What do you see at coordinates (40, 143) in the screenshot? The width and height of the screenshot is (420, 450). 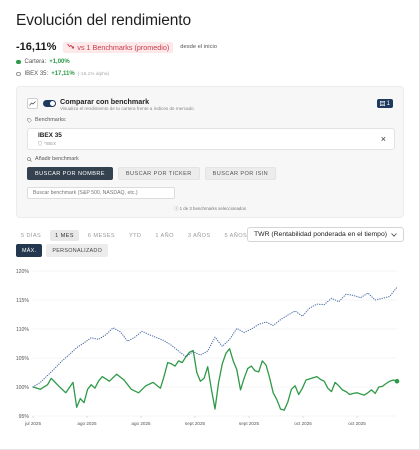 I see `location-pin-icon` at bounding box center [40, 143].